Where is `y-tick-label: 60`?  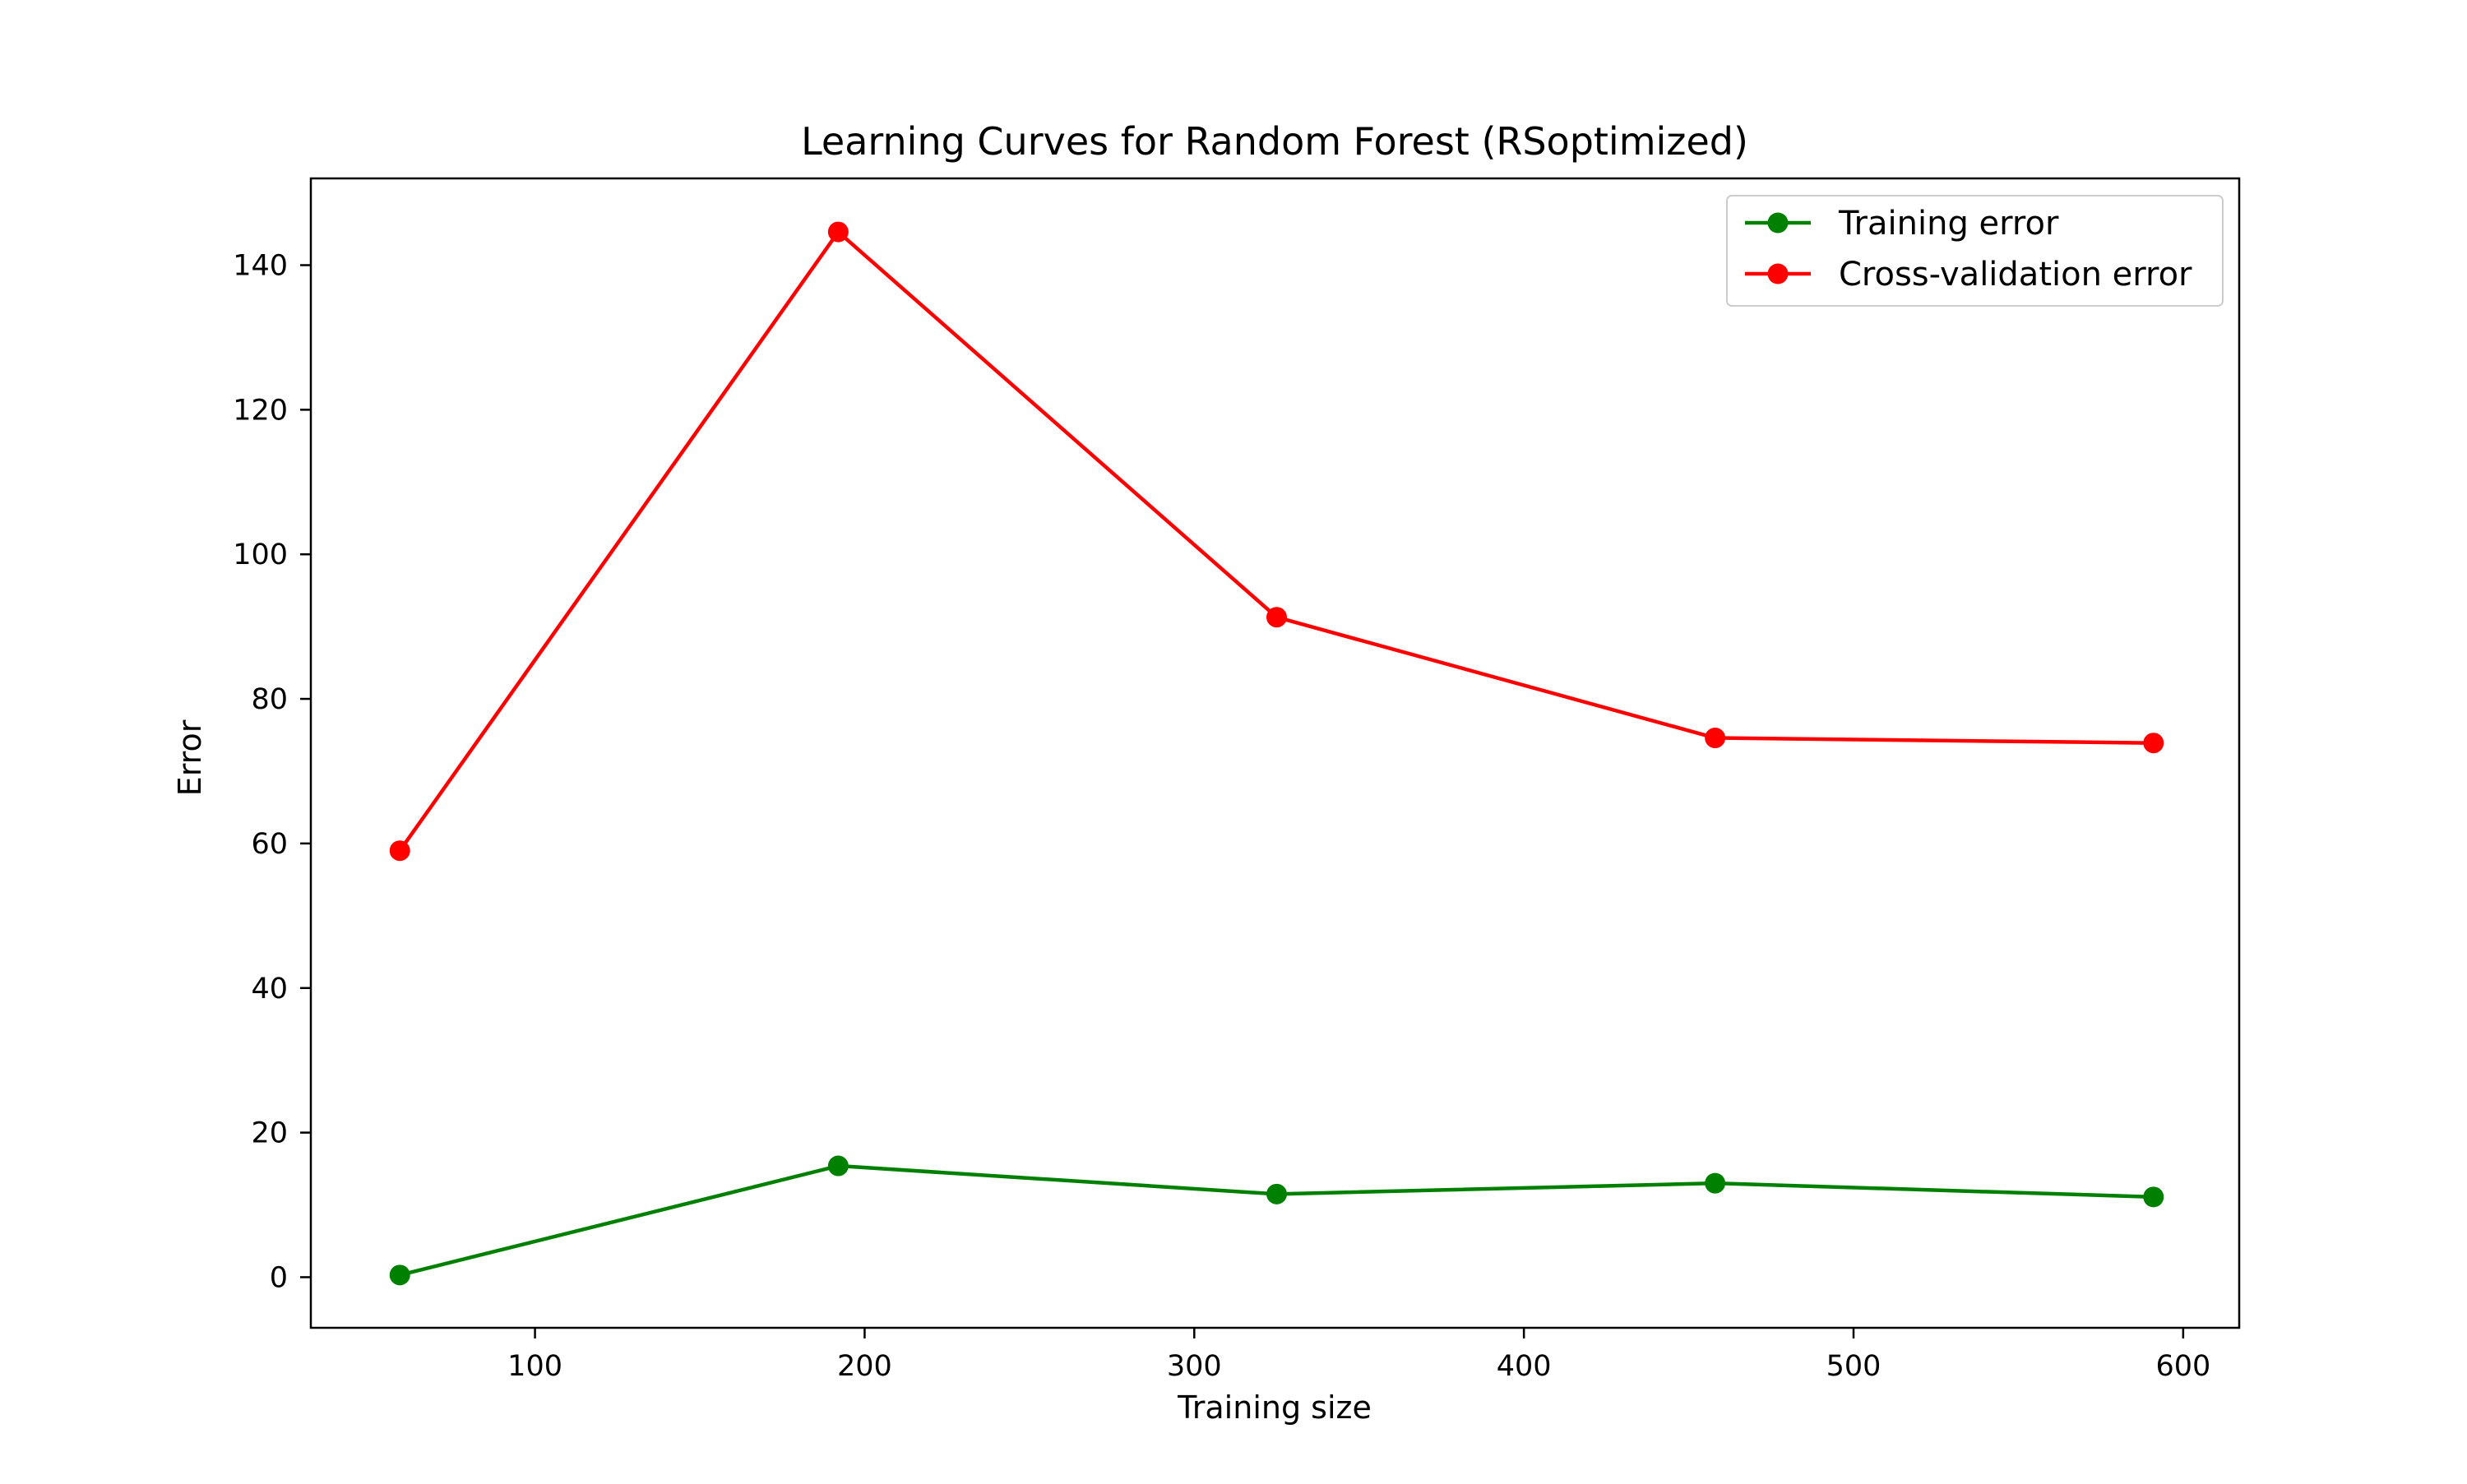
y-tick-label: 60 is located at coordinates (269, 844).